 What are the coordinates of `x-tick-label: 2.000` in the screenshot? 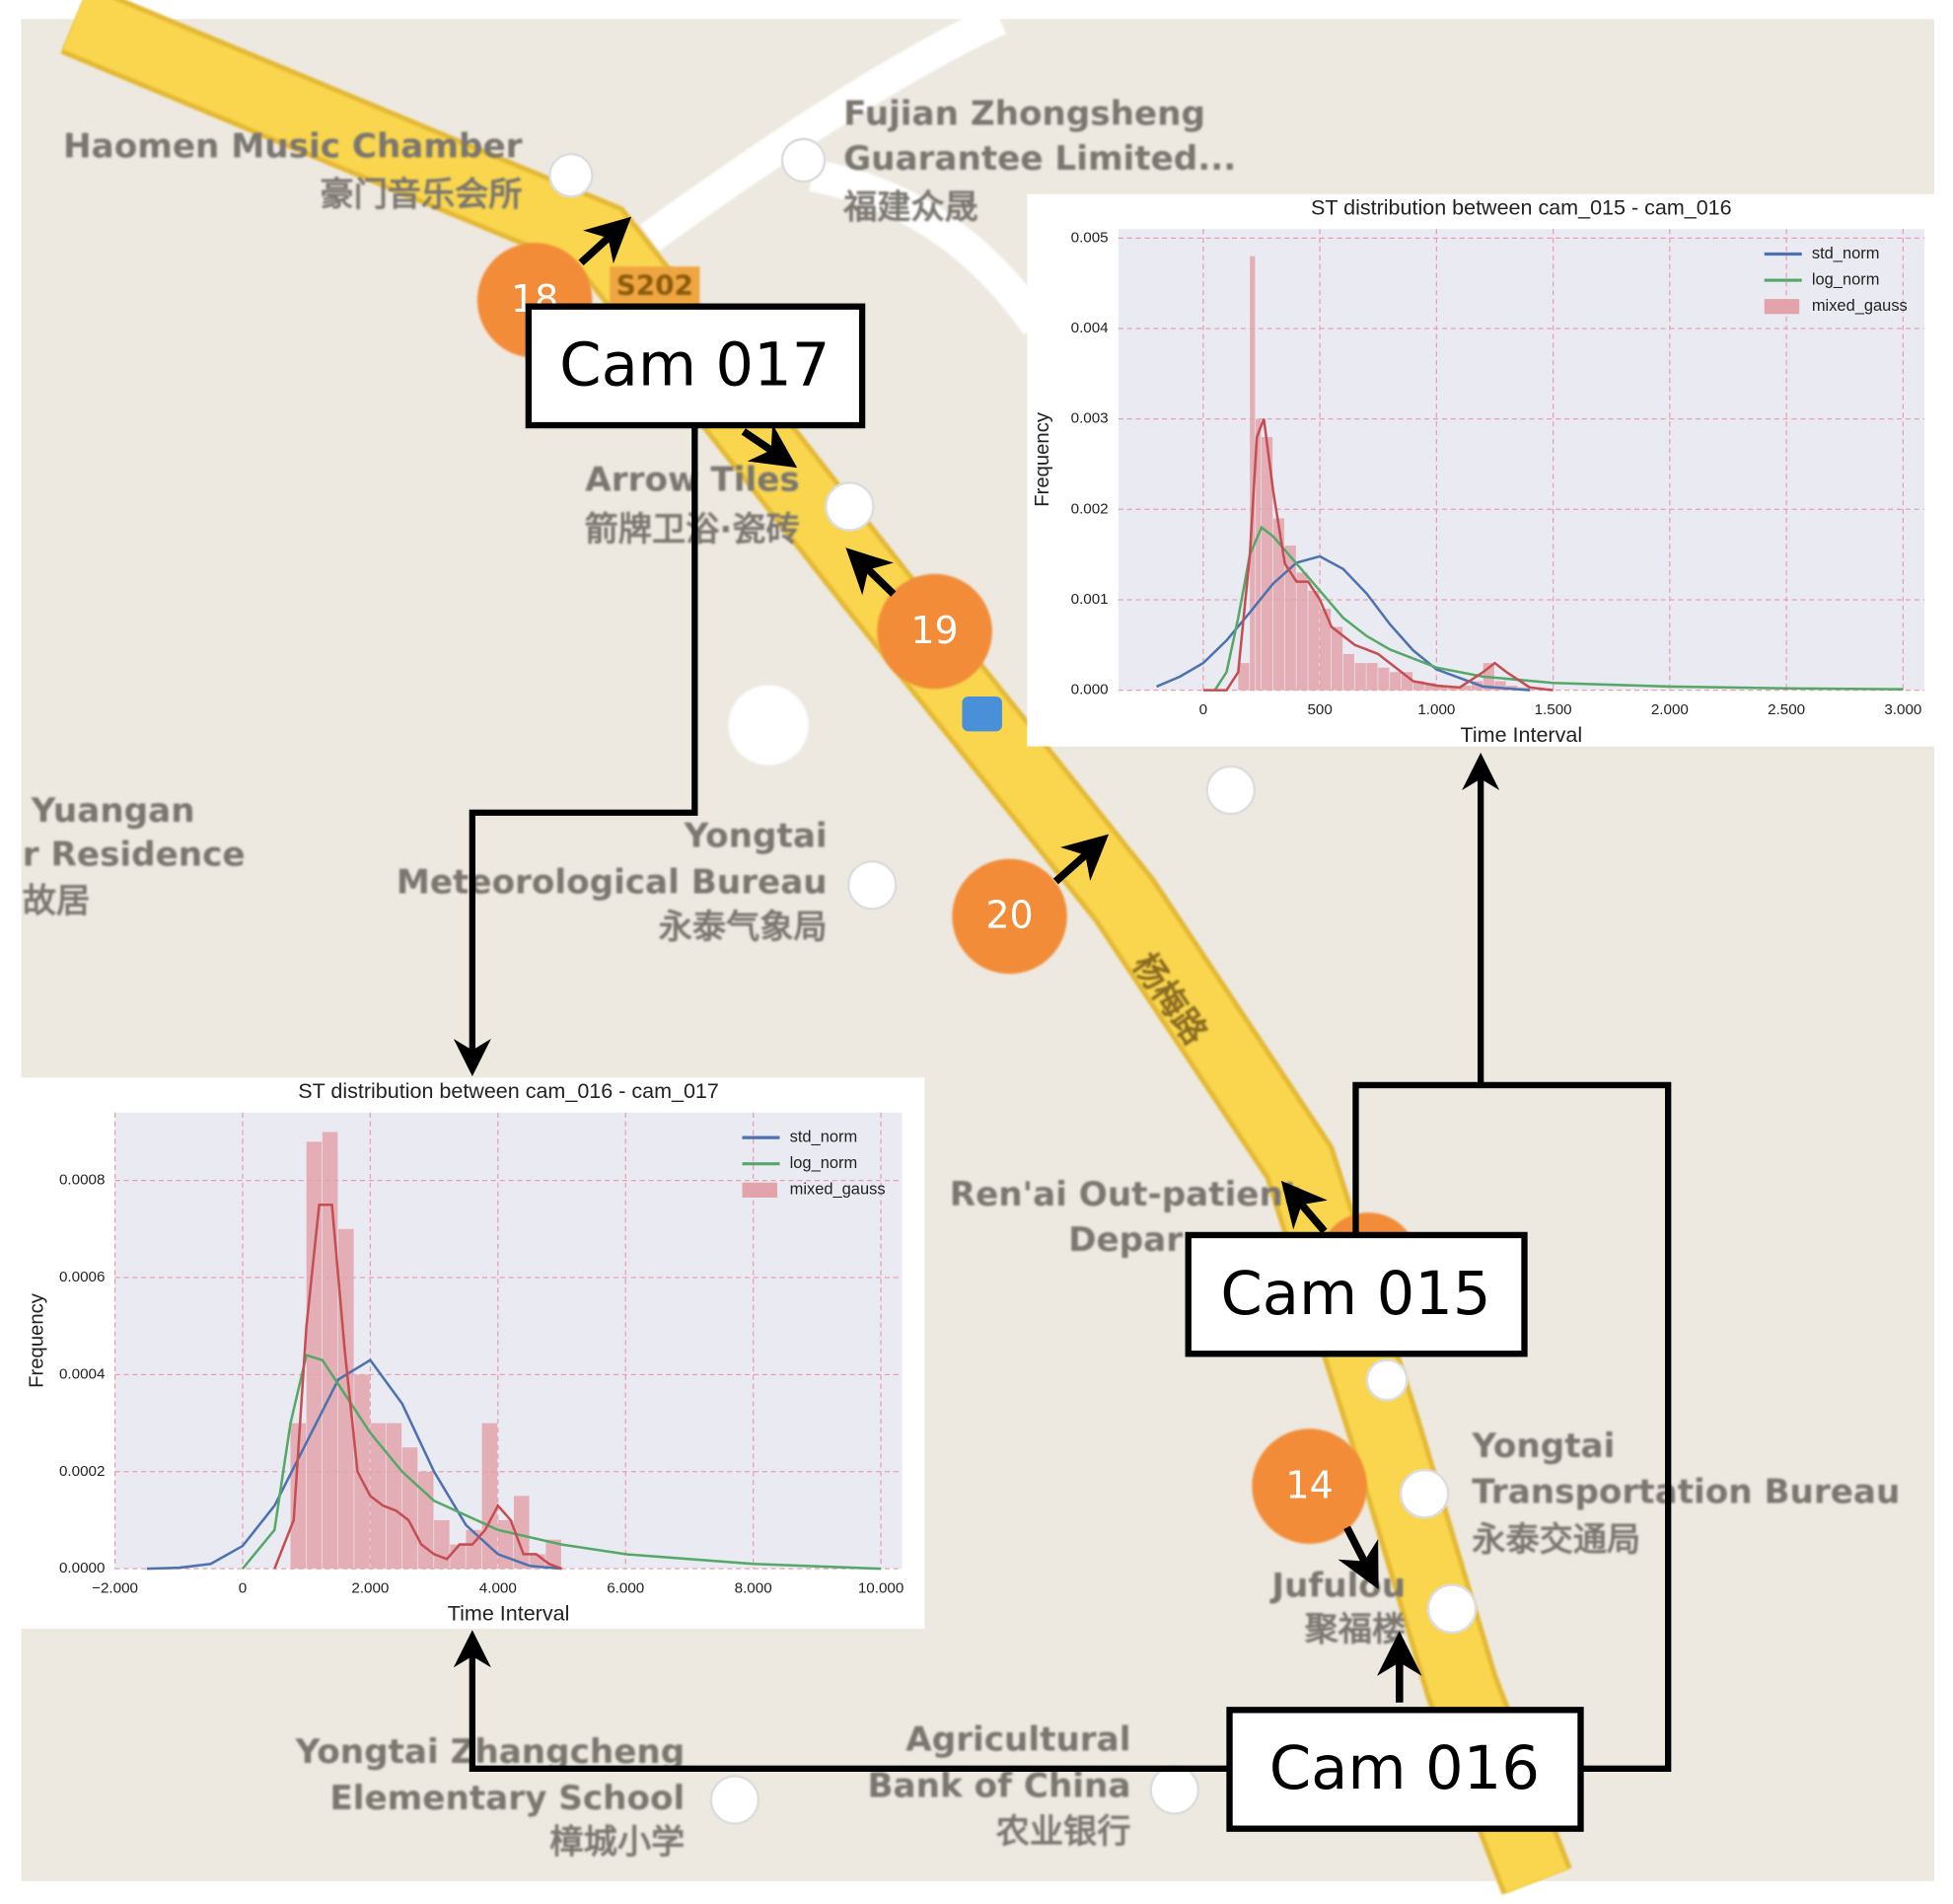 It's located at (1670, 709).